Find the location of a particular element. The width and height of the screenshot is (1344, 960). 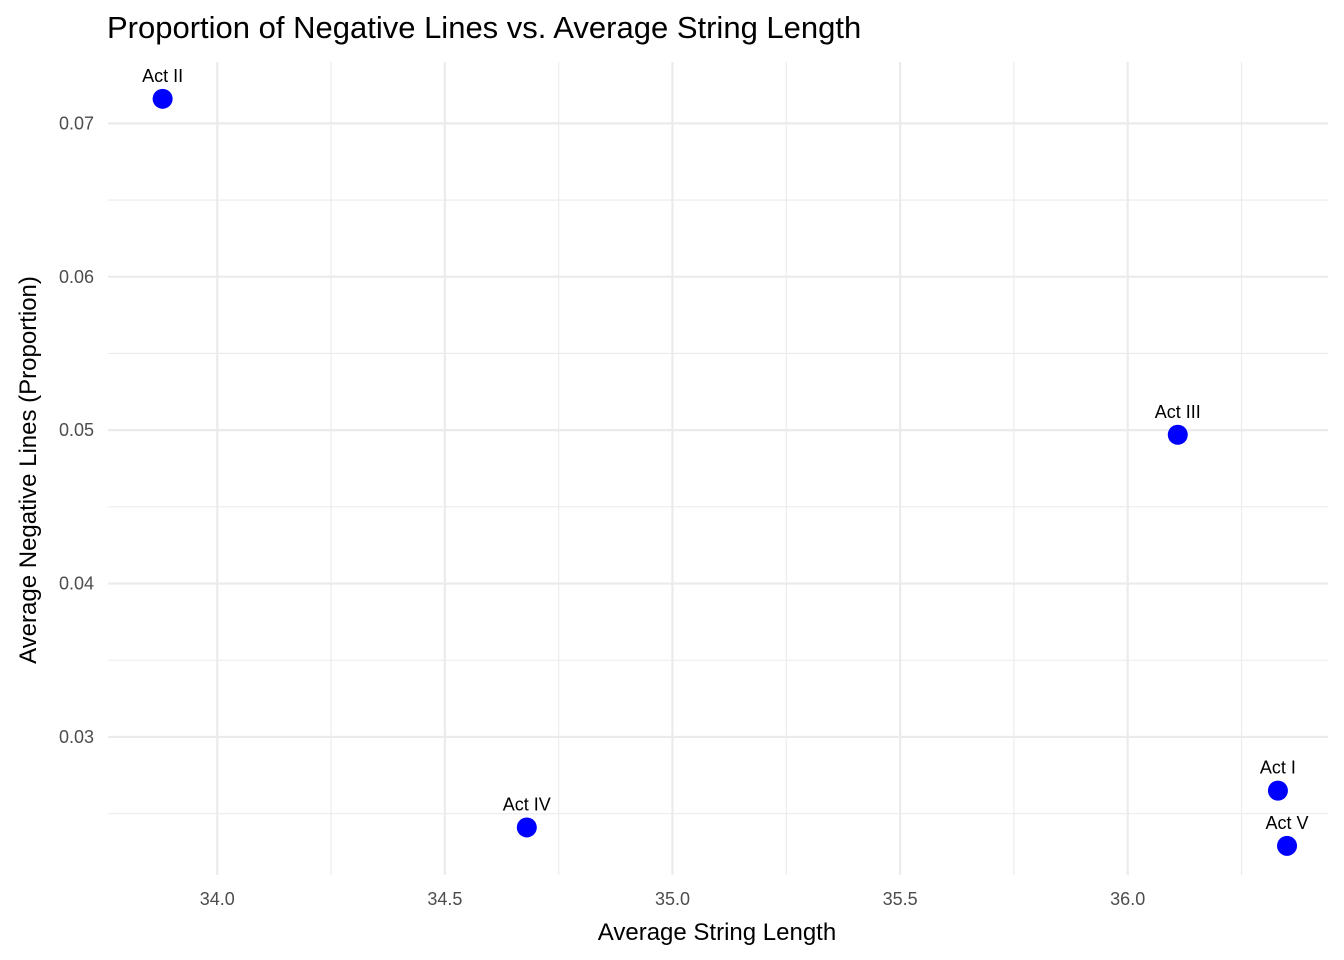

x-tick-label: 35.5 is located at coordinates (900, 899).